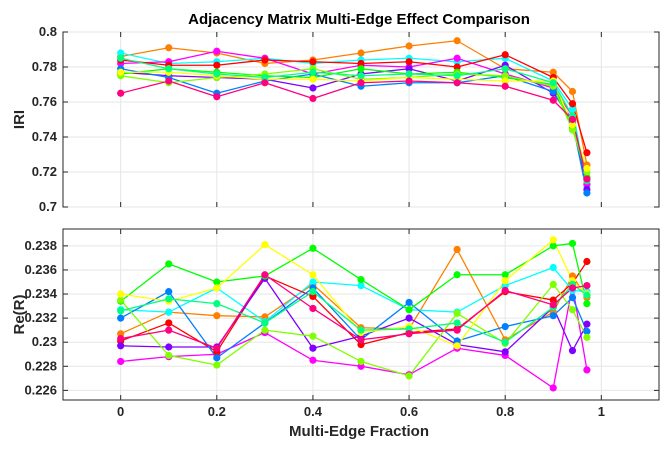  Describe the element at coordinates (44, 341) in the screenshot. I see `rer-y-tick-label: 0.23` at that location.